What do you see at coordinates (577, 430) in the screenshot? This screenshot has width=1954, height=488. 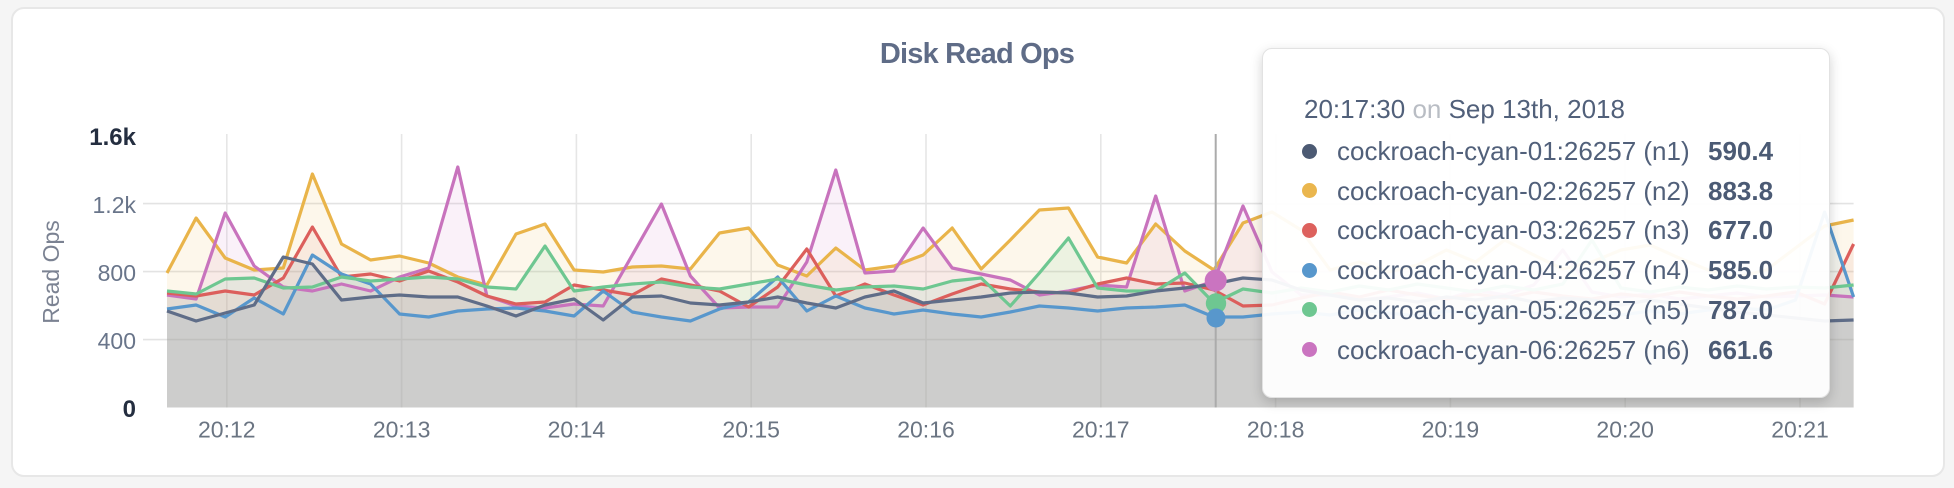 I see `svg-text: 20:14` at bounding box center [577, 430].